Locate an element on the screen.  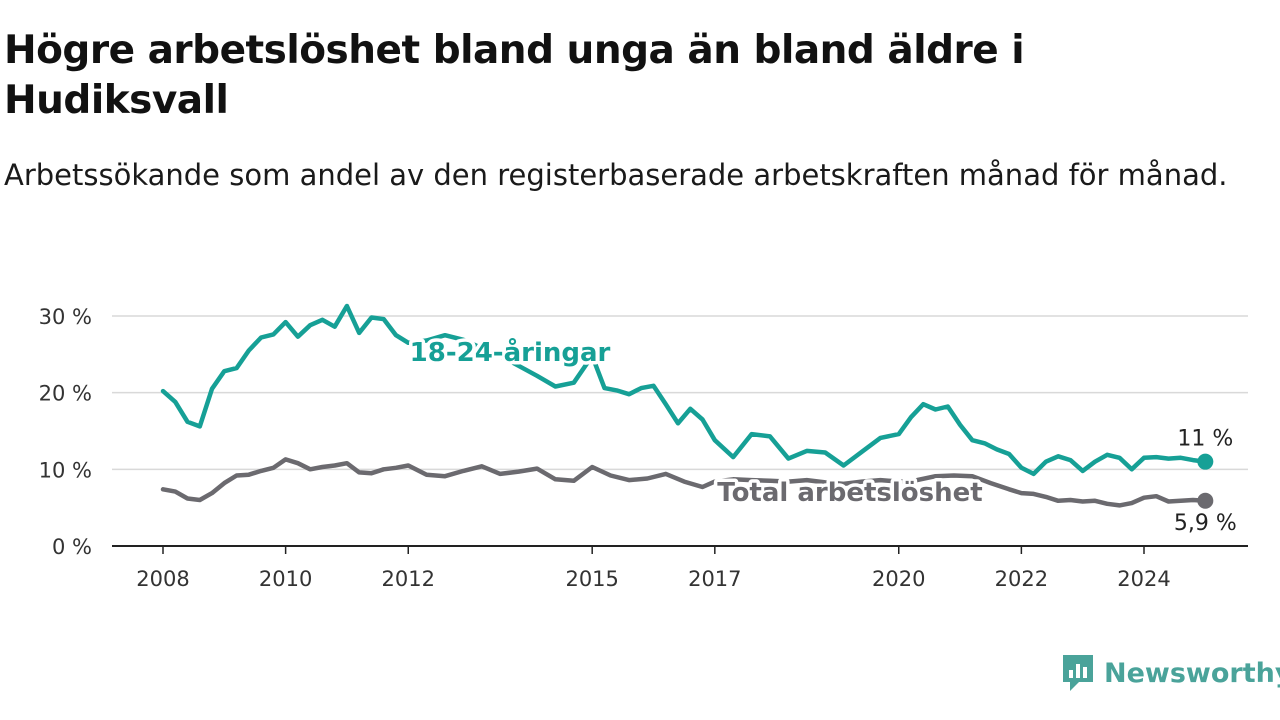
end-value-label-2: 5,9 % is located at coordinates (1205, 523).